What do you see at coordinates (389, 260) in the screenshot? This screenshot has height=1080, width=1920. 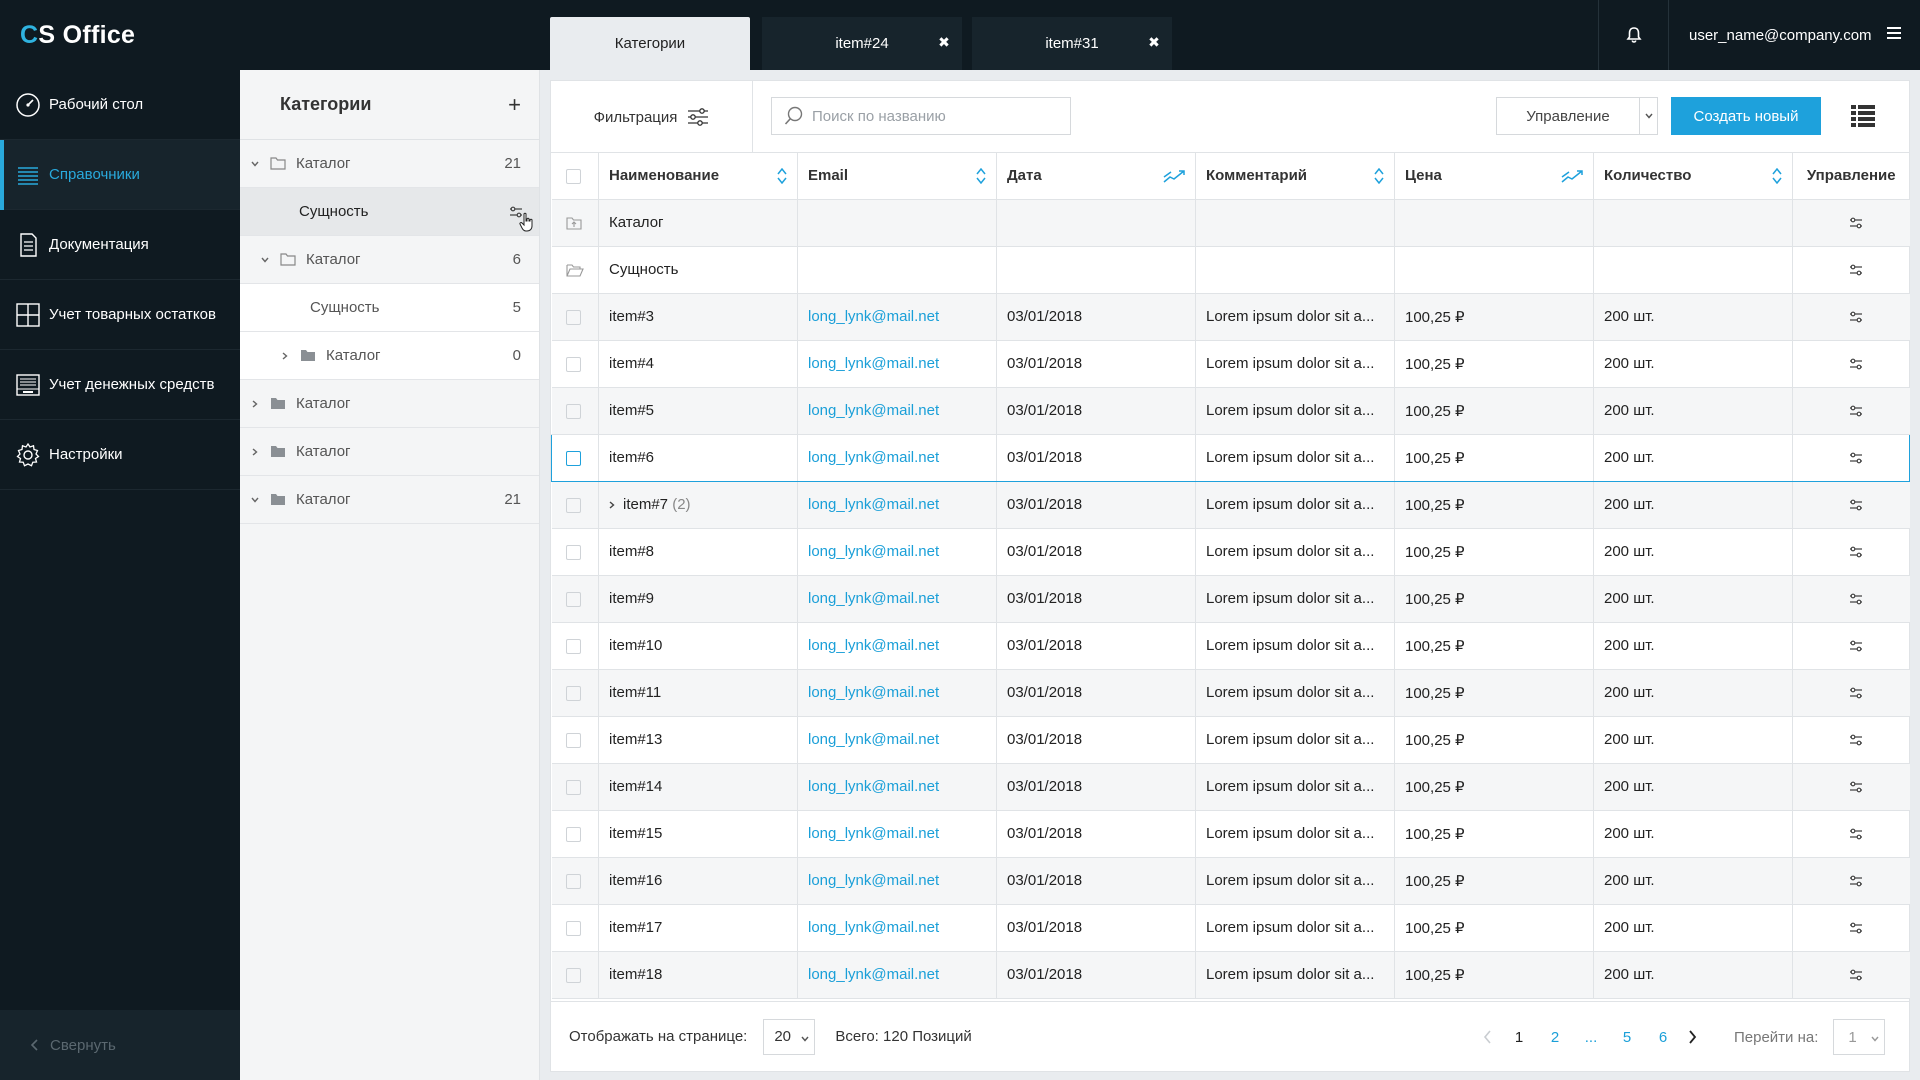 I see `tree-node-catalog: Каталог 6` at bounding box center [389, 260].